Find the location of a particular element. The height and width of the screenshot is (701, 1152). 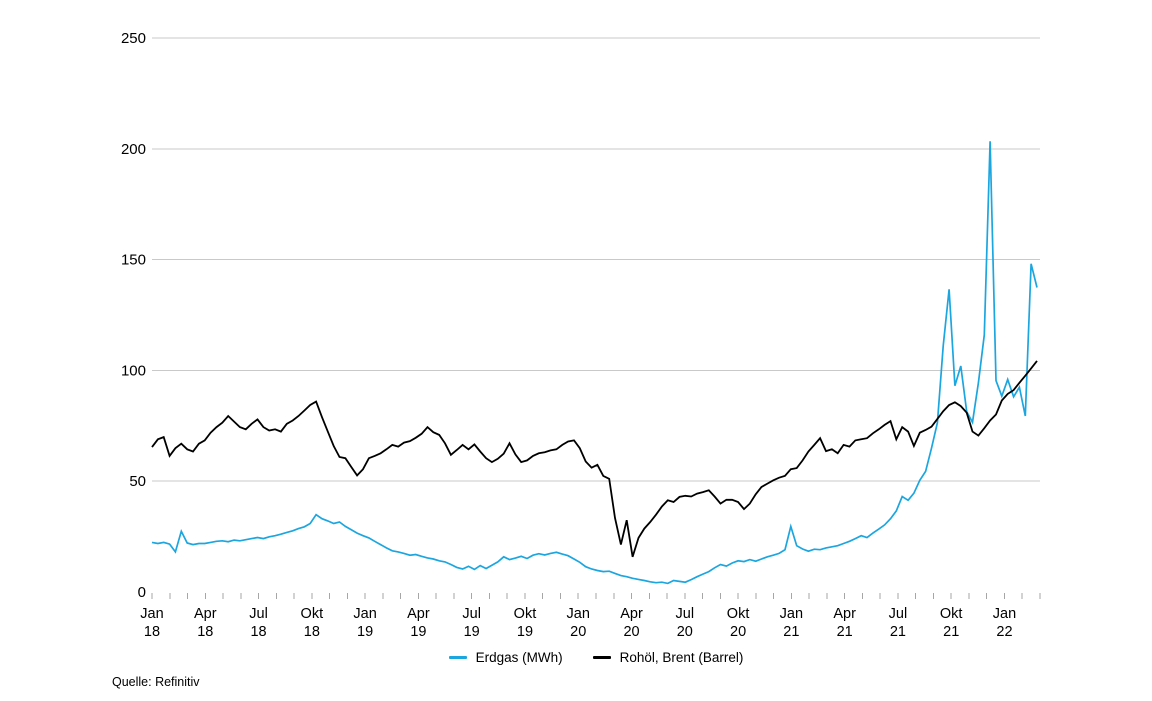

source-note: Quelle: Refinitiv is located at coordinates (156, 682).